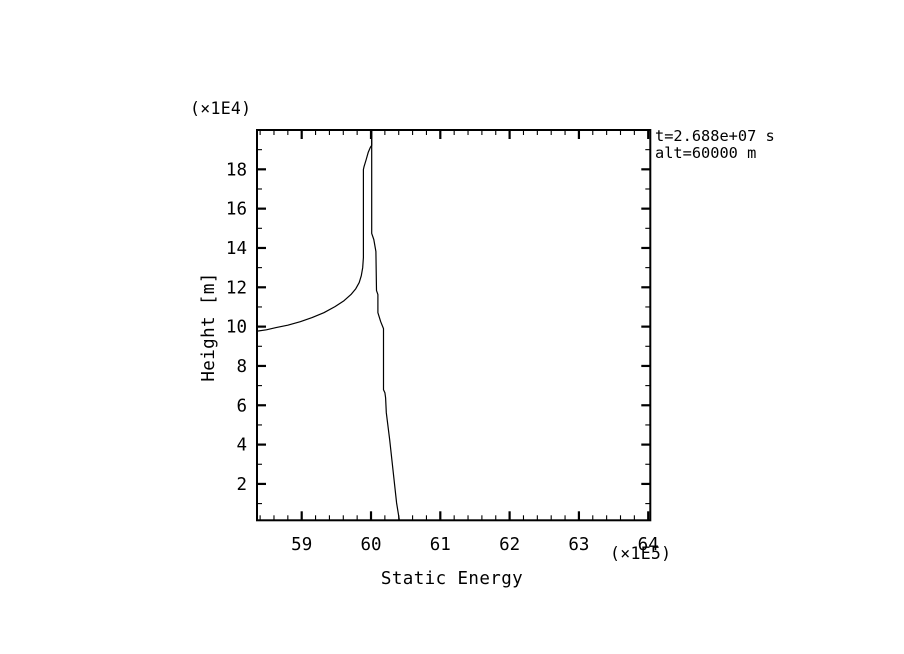  Describe the element at coordinates (236, 288) in the screenshot. I see `y-tick-label: 12` at that location.